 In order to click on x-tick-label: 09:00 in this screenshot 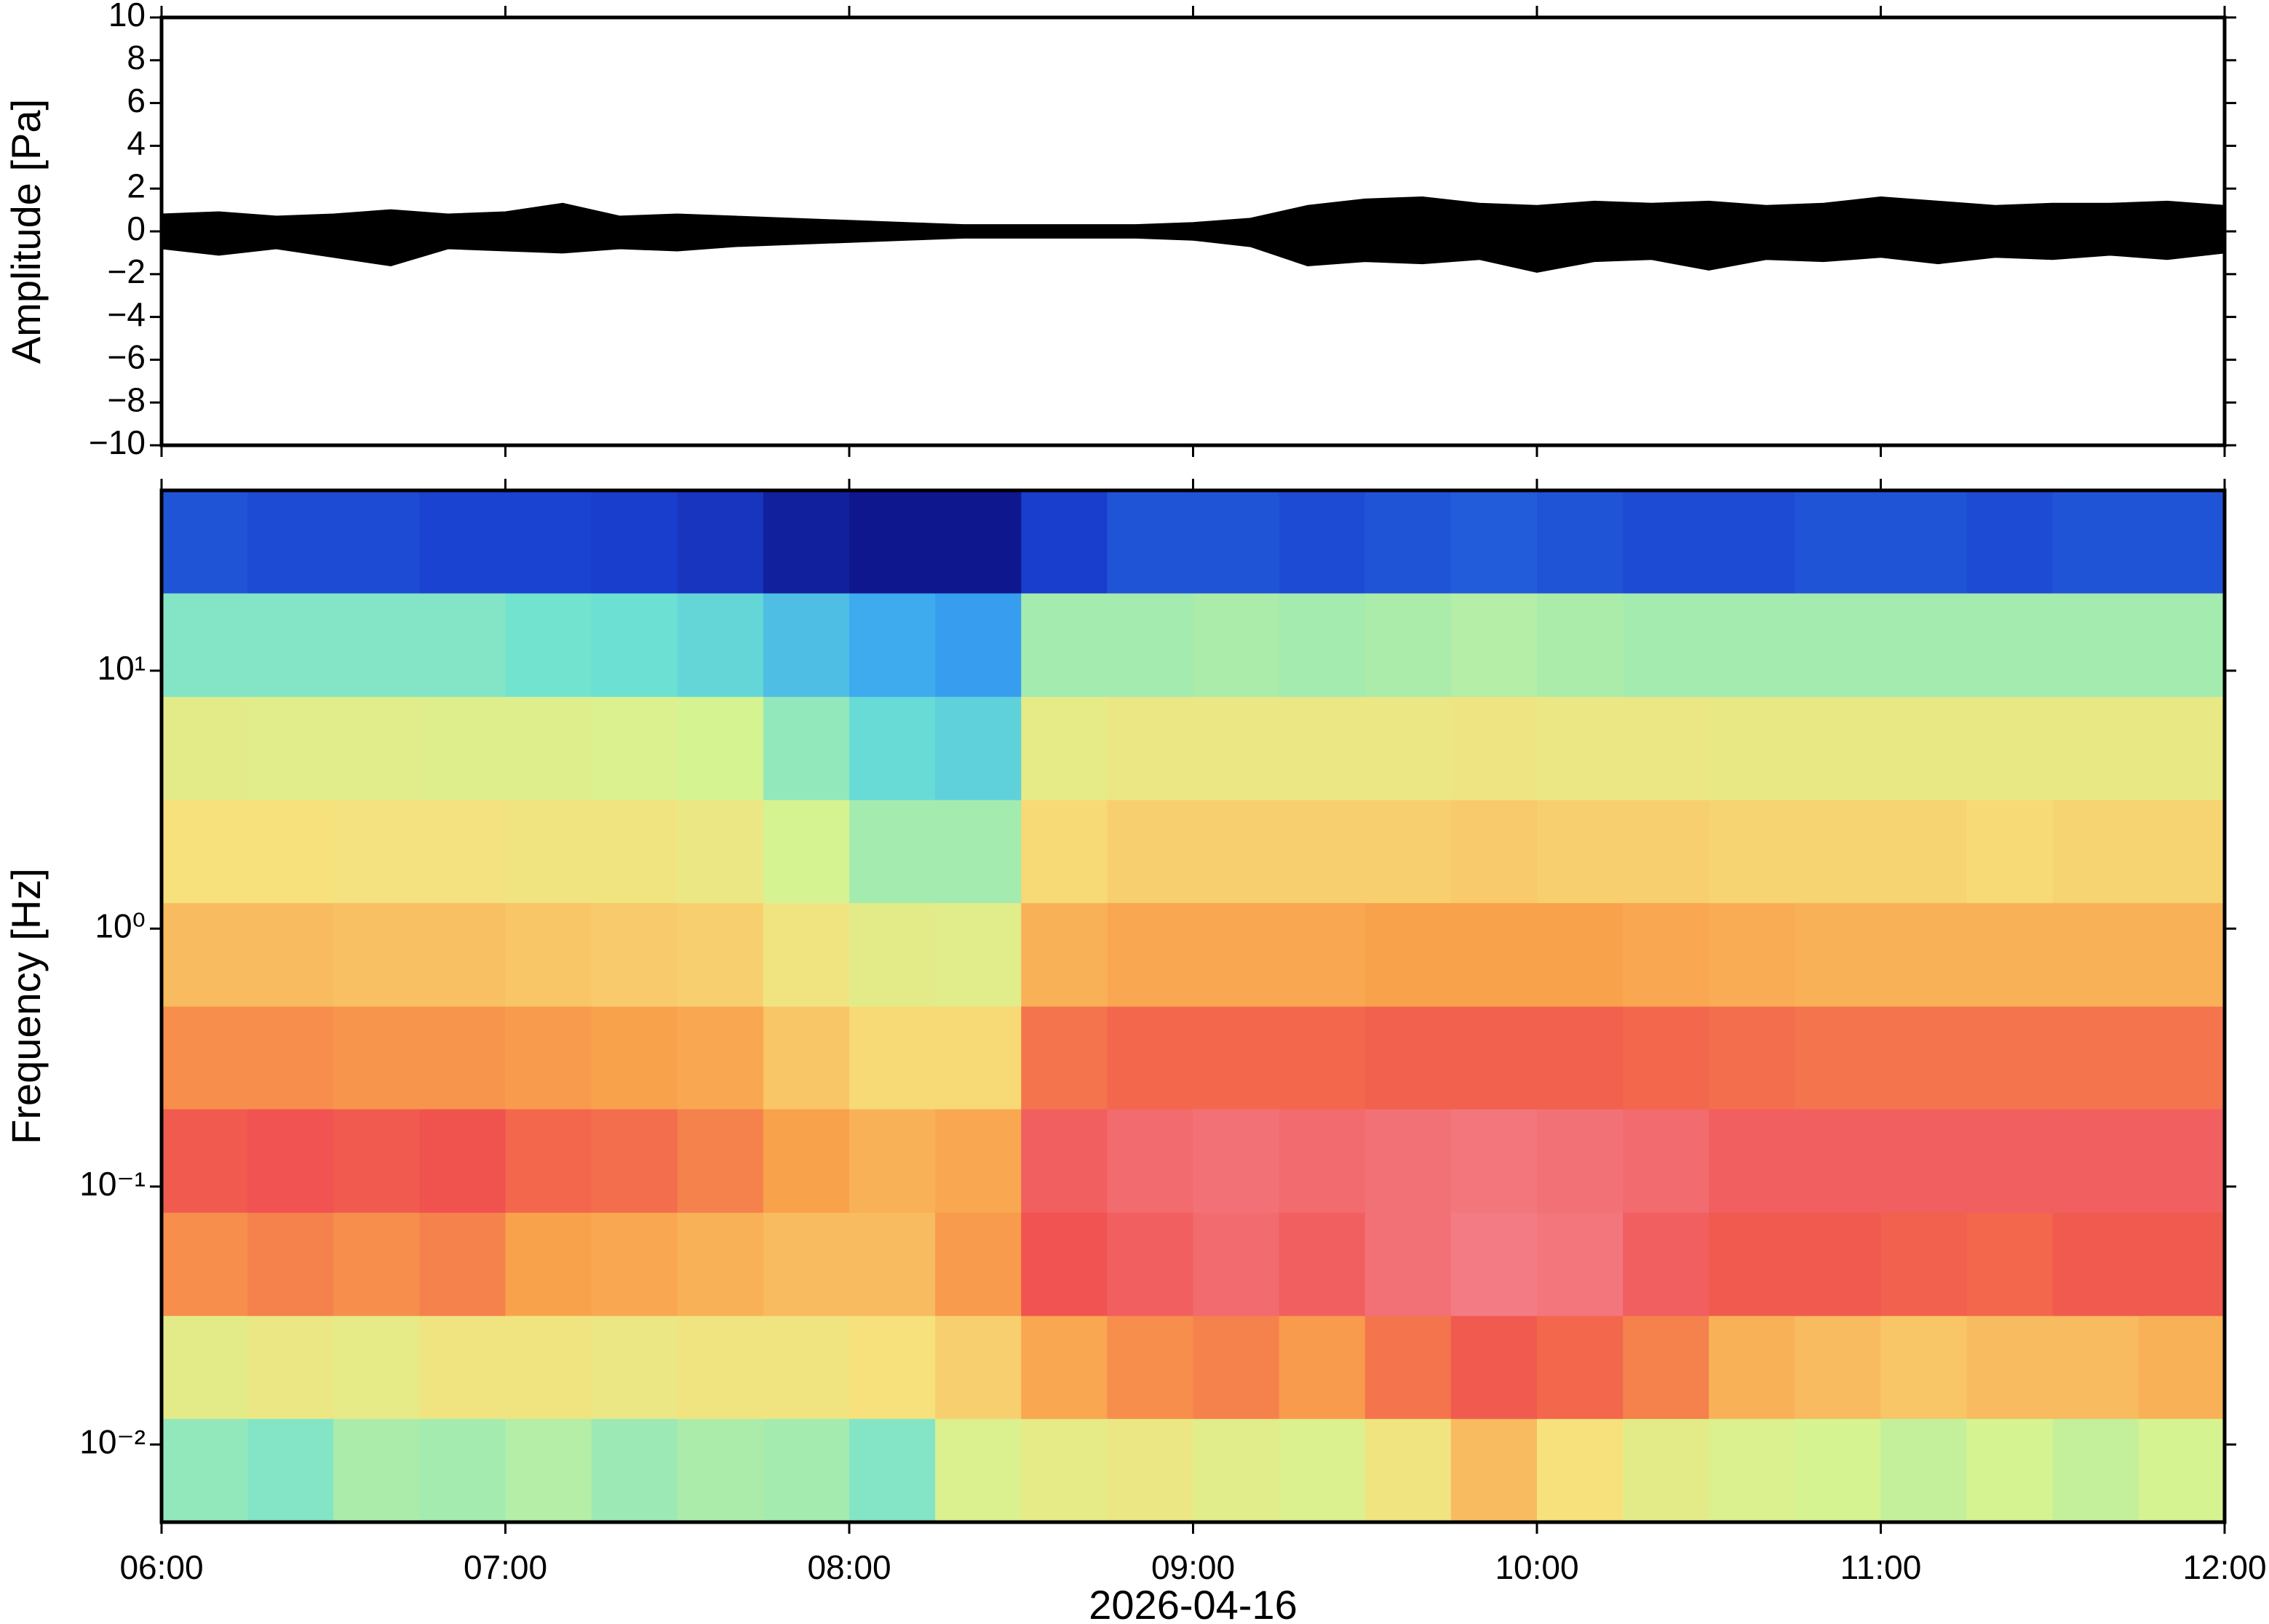, I will do `click(1193, 1567)`.